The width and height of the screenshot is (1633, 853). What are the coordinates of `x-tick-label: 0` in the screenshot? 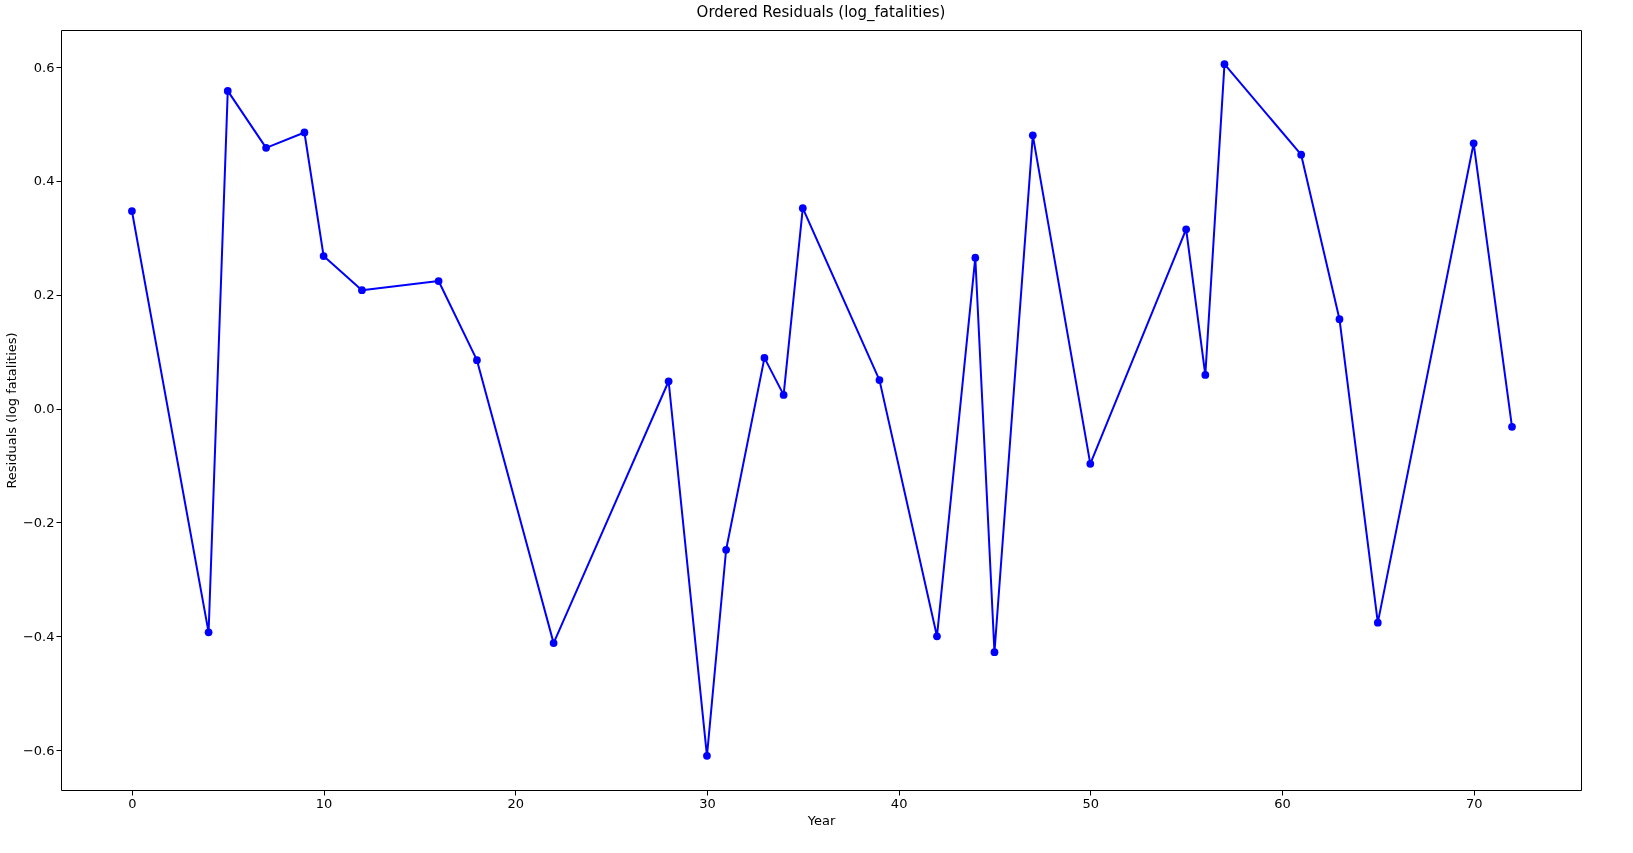 It's located at (132, 803).